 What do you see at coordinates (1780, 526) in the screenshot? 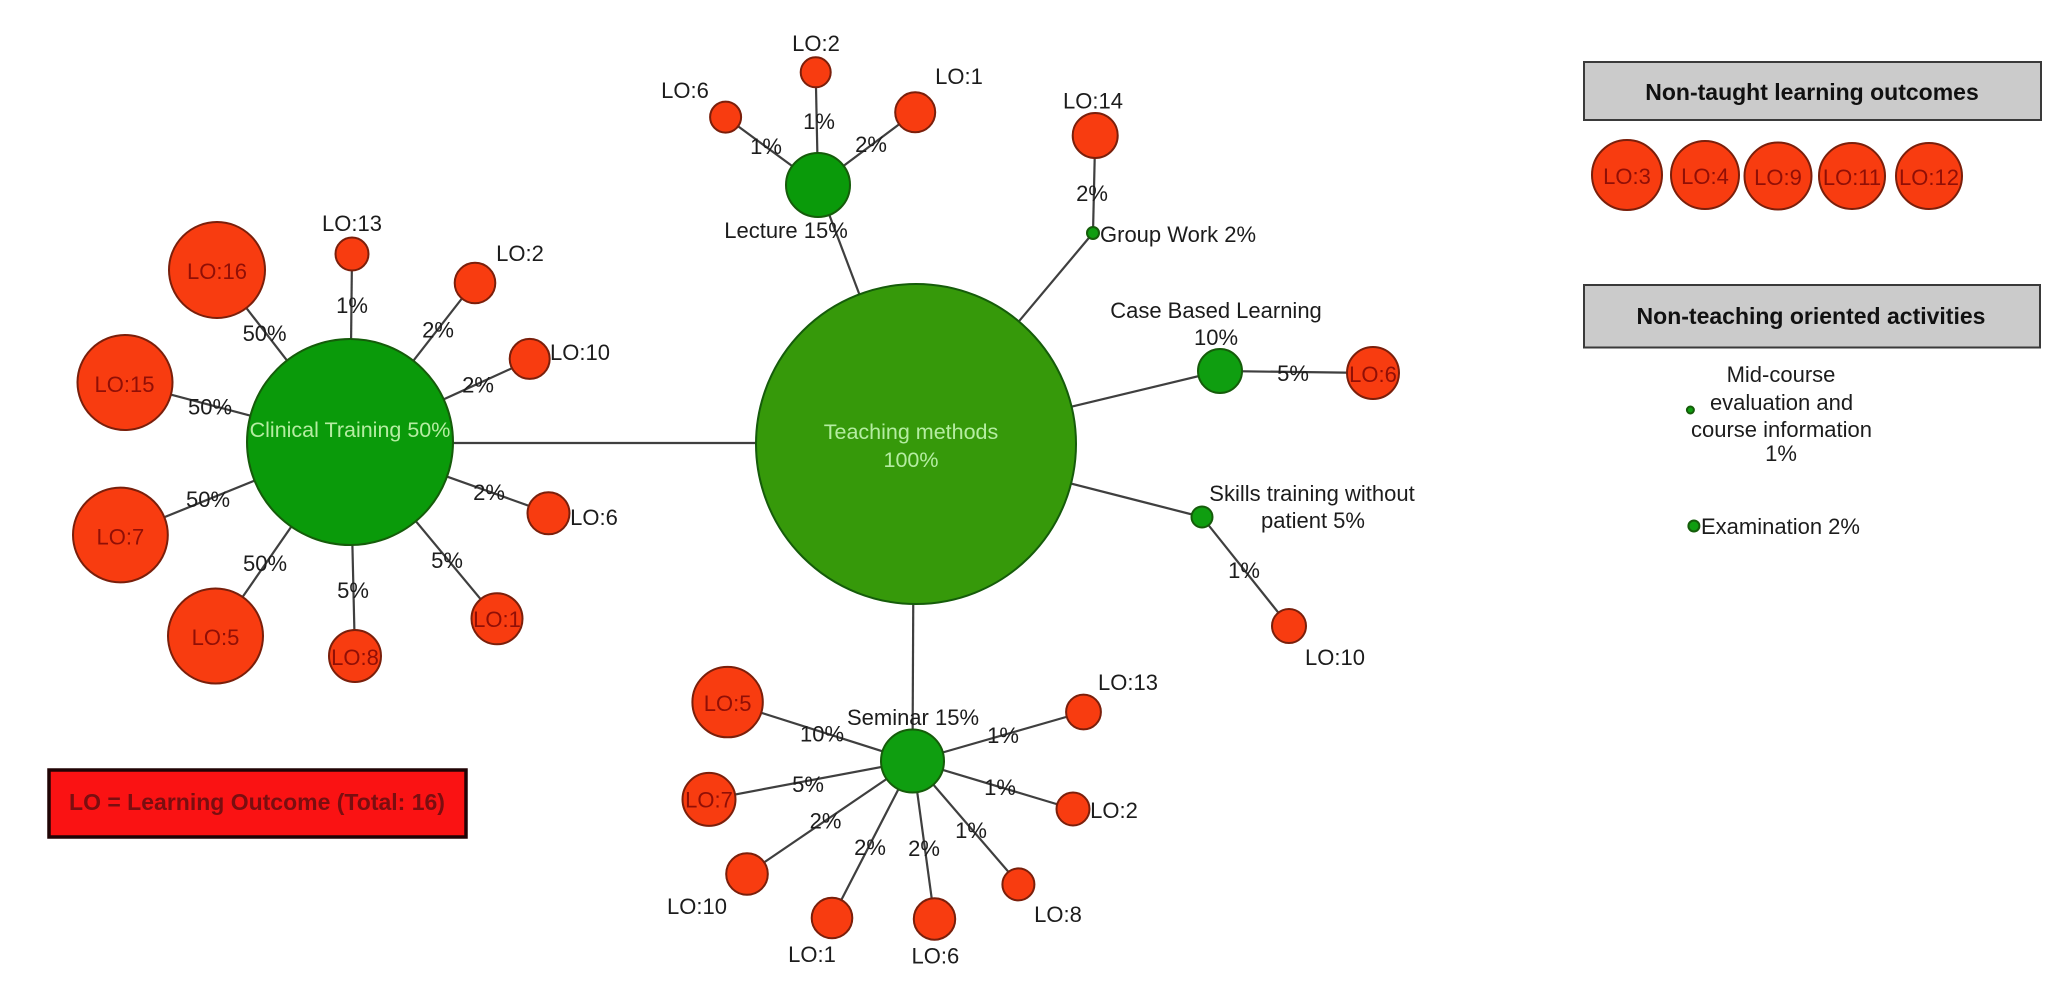
I see `svg-text: Examination 2%` at bounding box center [1780, 526].